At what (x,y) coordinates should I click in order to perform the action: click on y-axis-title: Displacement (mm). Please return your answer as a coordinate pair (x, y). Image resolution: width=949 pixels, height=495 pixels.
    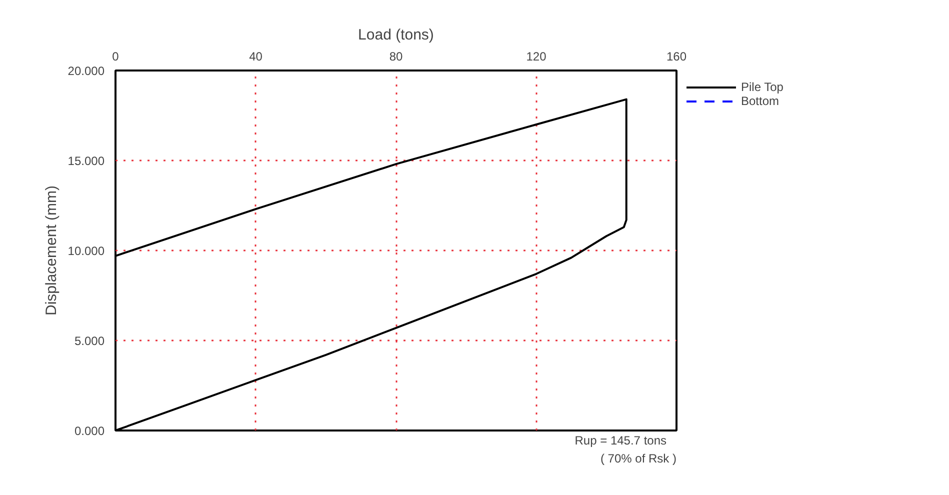
    Looking at the image, I should click on (51, 250).